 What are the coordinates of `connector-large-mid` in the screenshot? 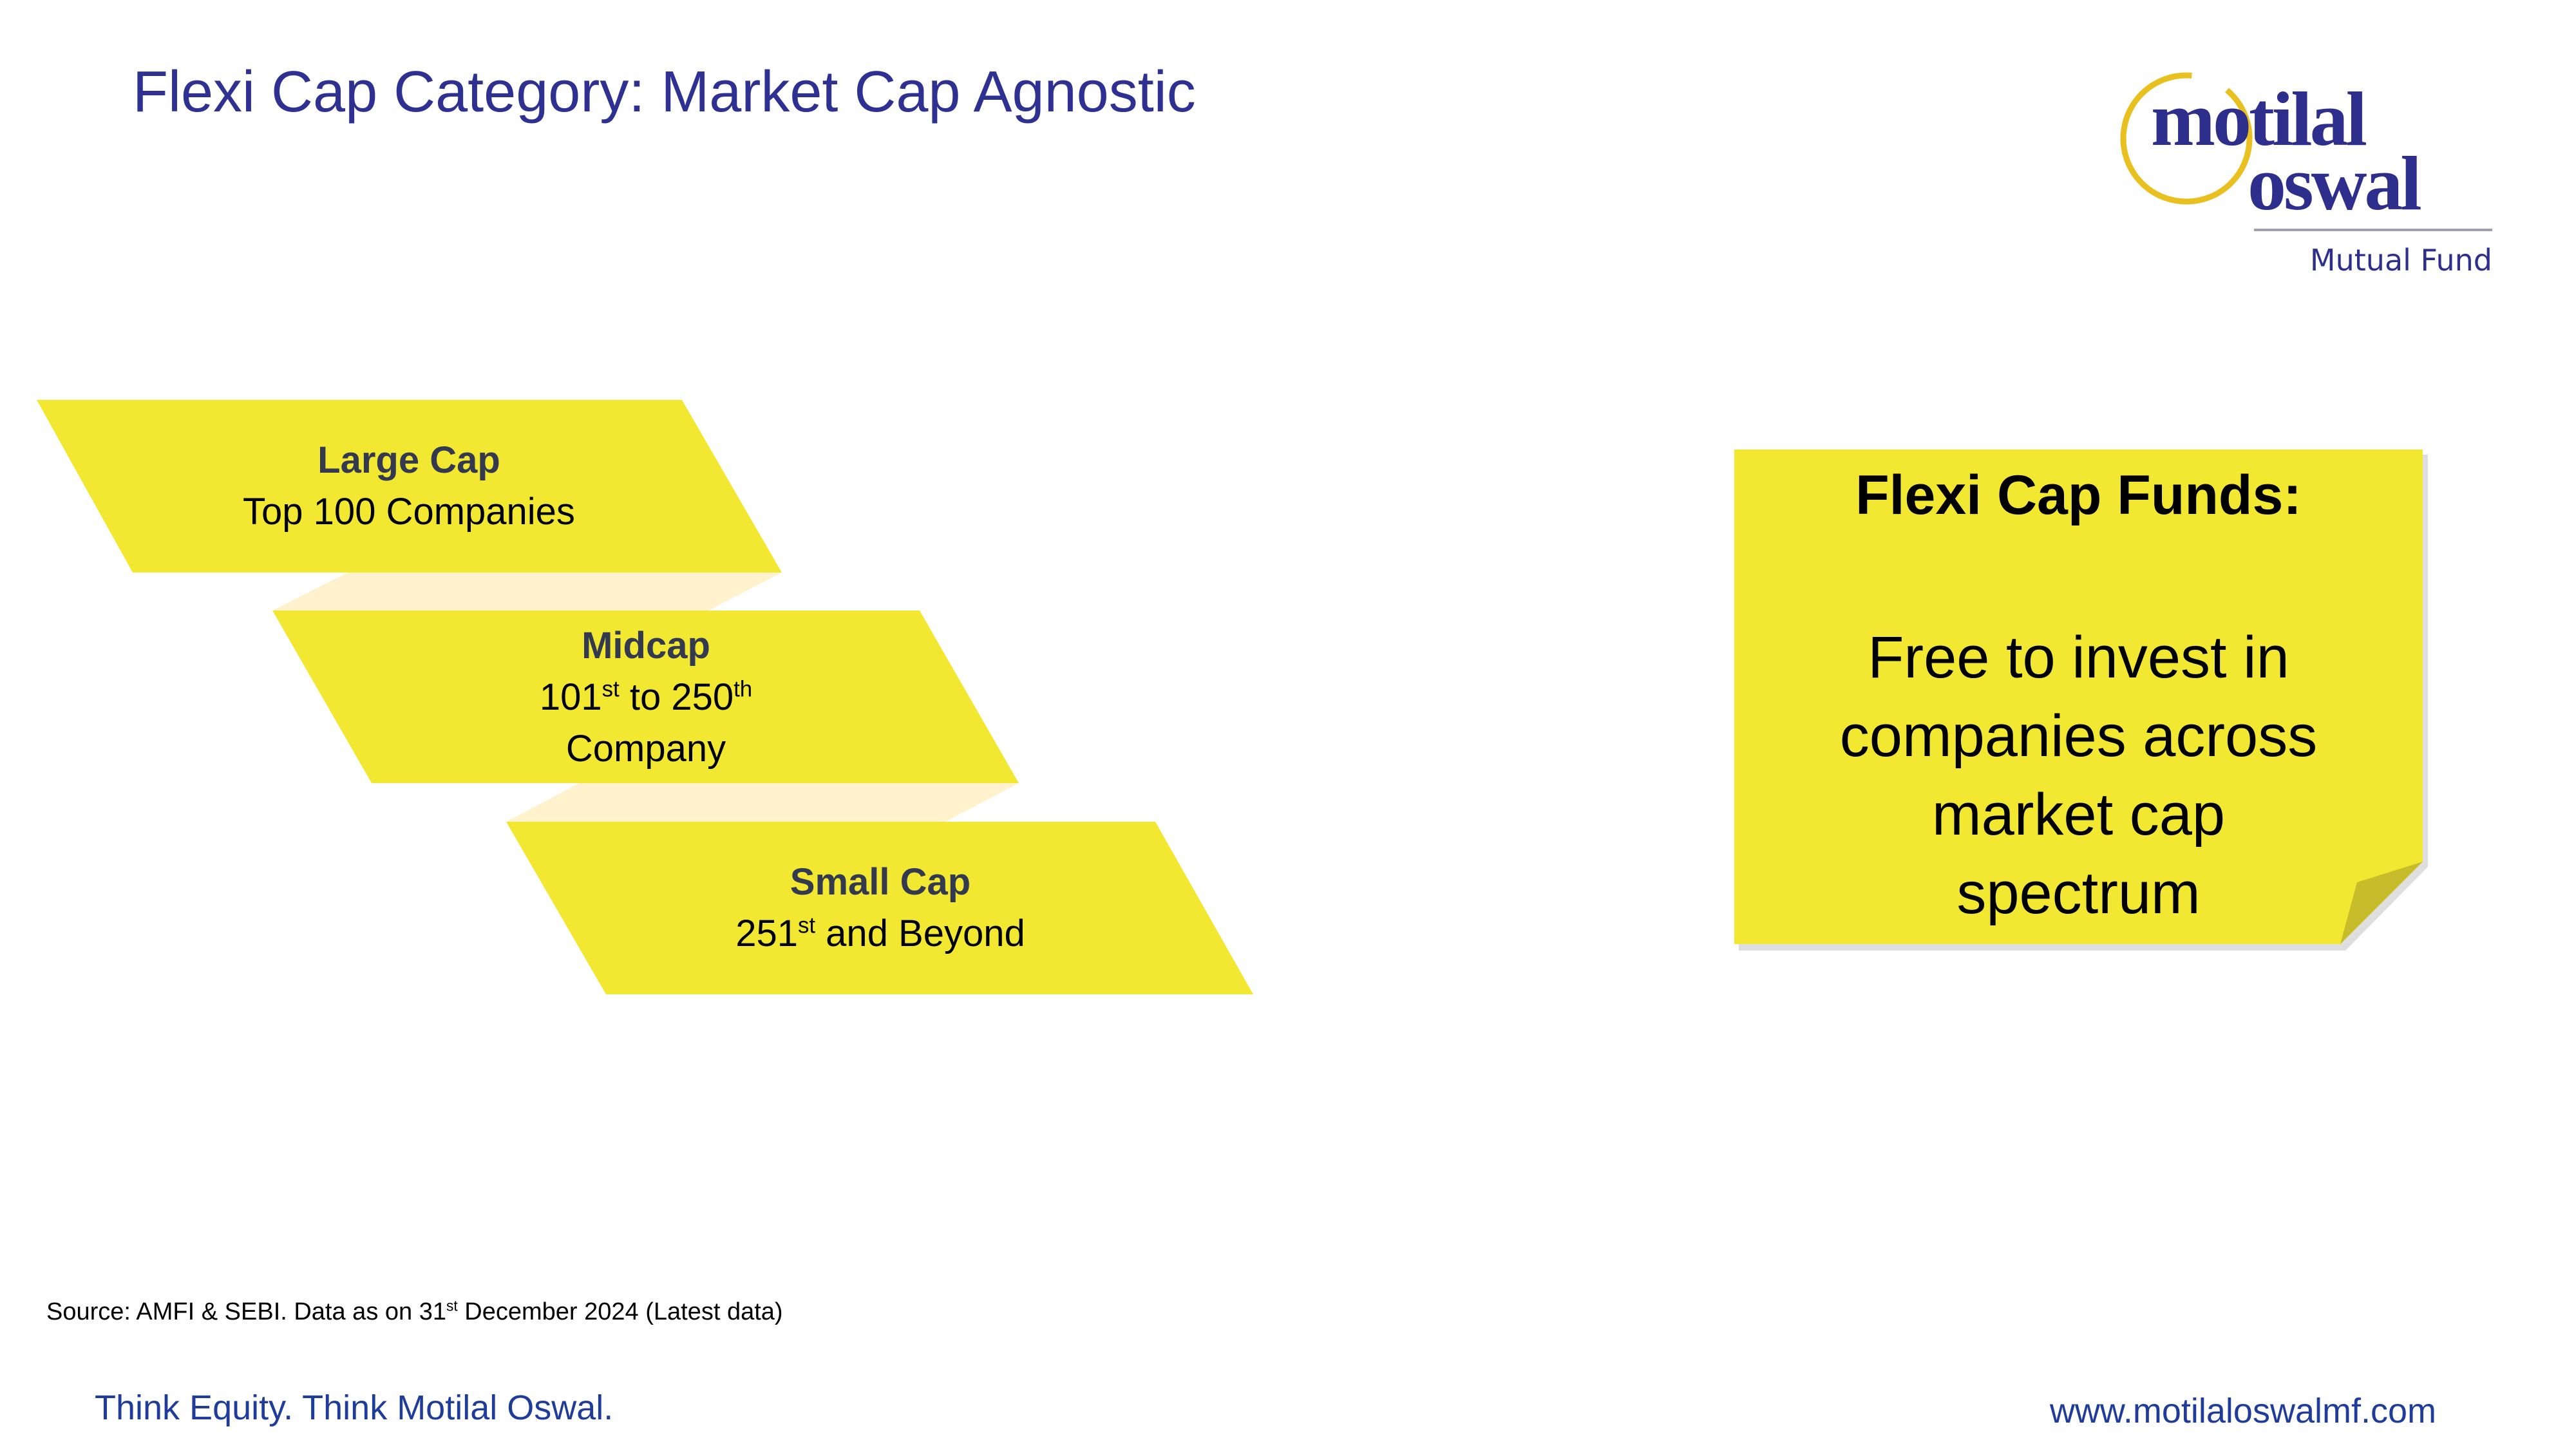 It's located at (527, 592).